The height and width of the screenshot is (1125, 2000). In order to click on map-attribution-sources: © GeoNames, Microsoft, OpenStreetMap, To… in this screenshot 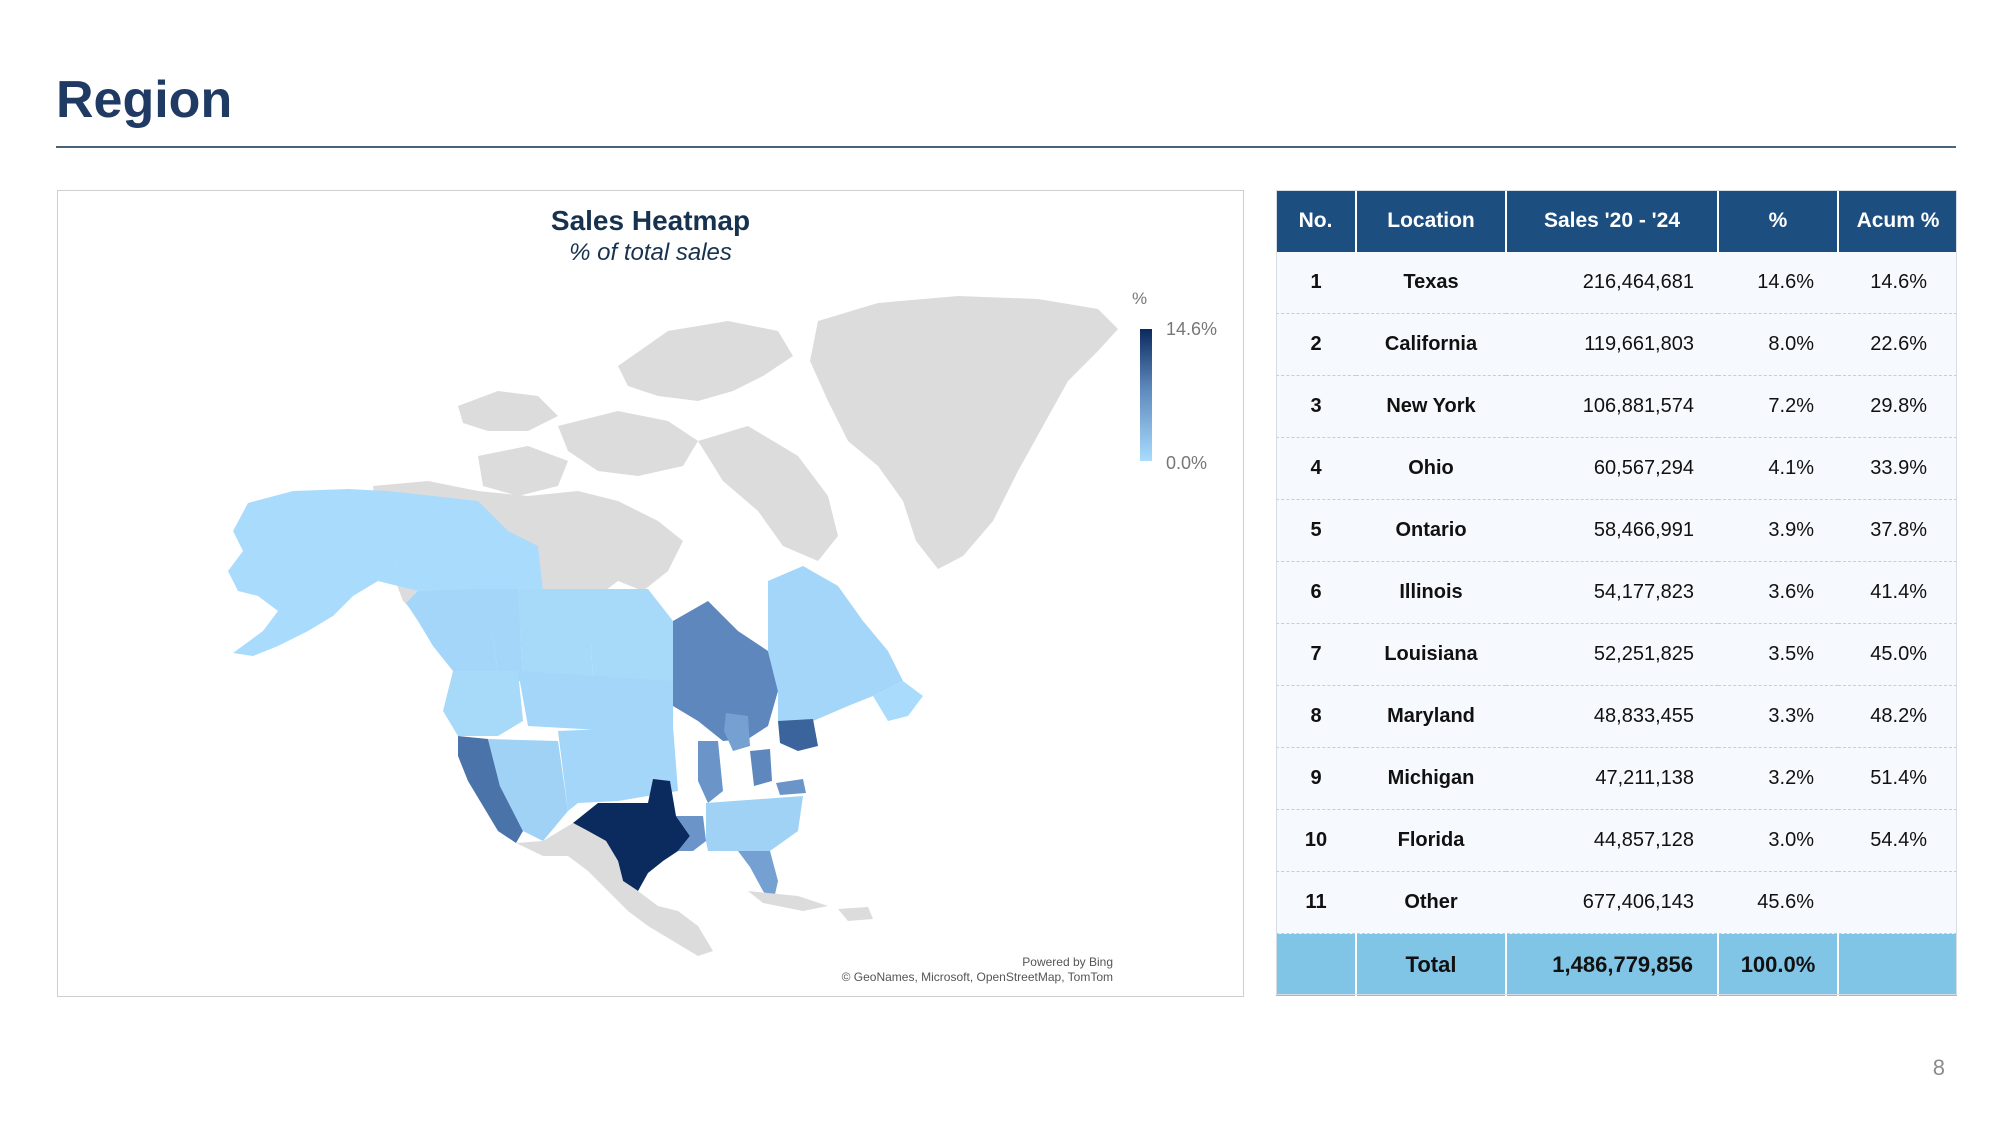, I will do `click(977, 977)`.